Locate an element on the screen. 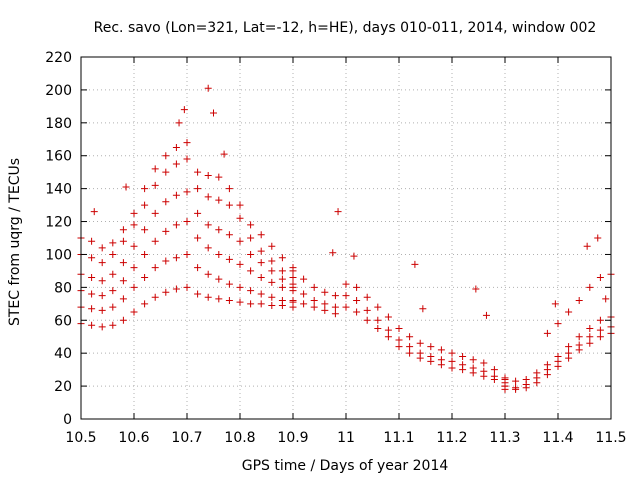 The height and width of the screenshot is (480, 640). x-tick-label: 11.4 is located at coordinates (557, 438).